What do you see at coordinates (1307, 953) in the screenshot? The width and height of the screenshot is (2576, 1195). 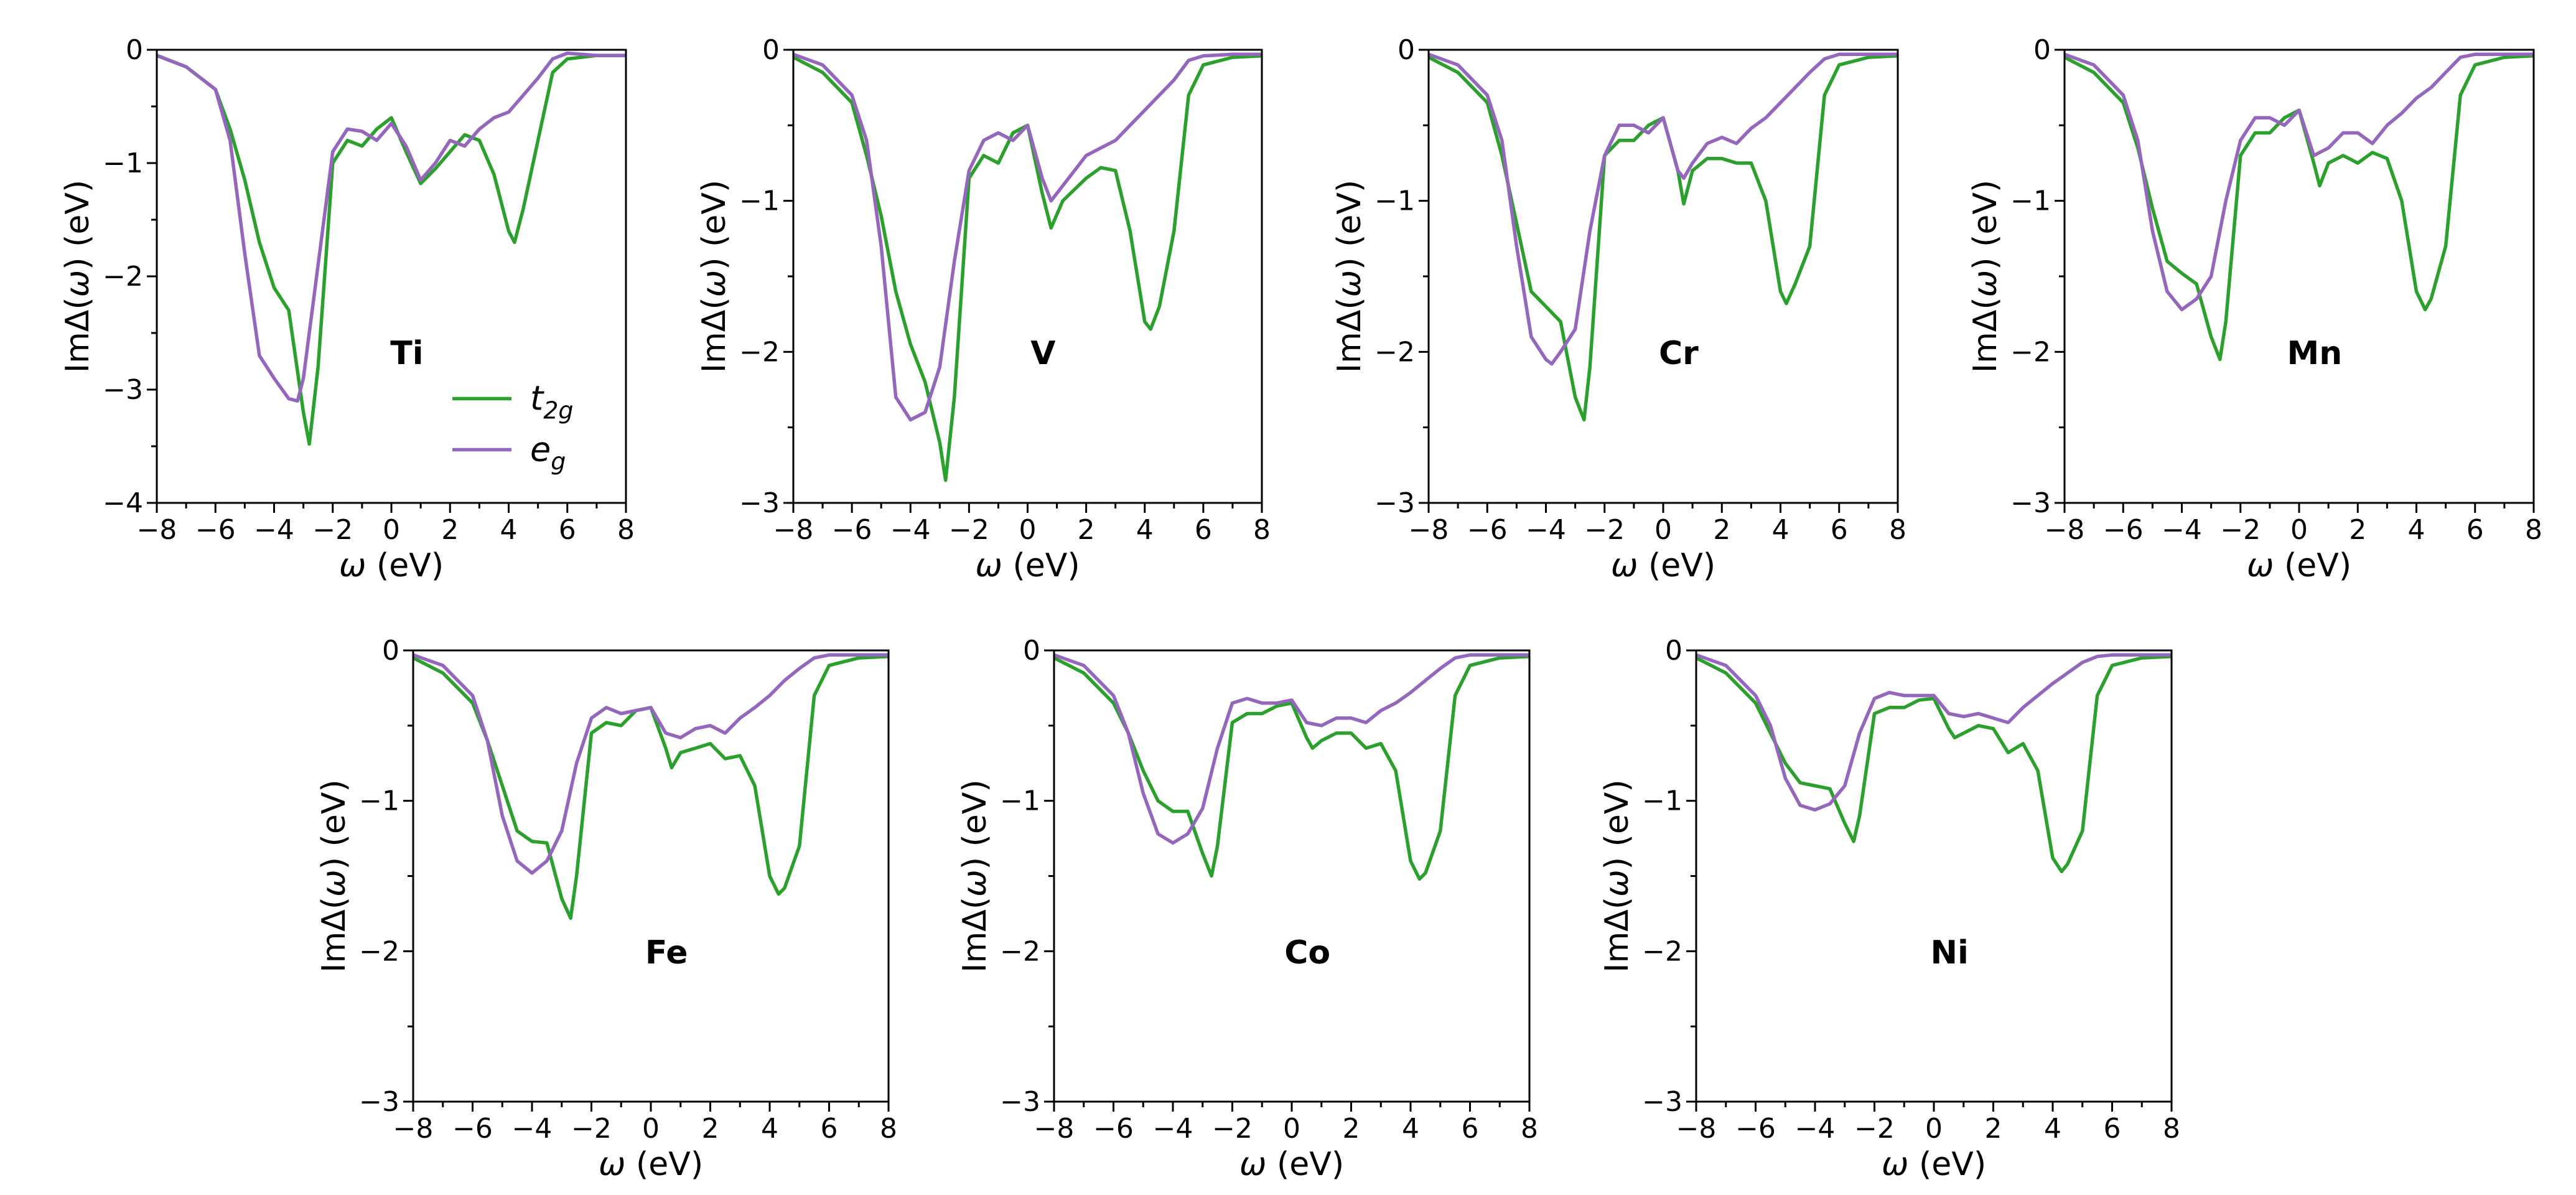 I see `panel-title: Co` at bounding box center [1307, 953].